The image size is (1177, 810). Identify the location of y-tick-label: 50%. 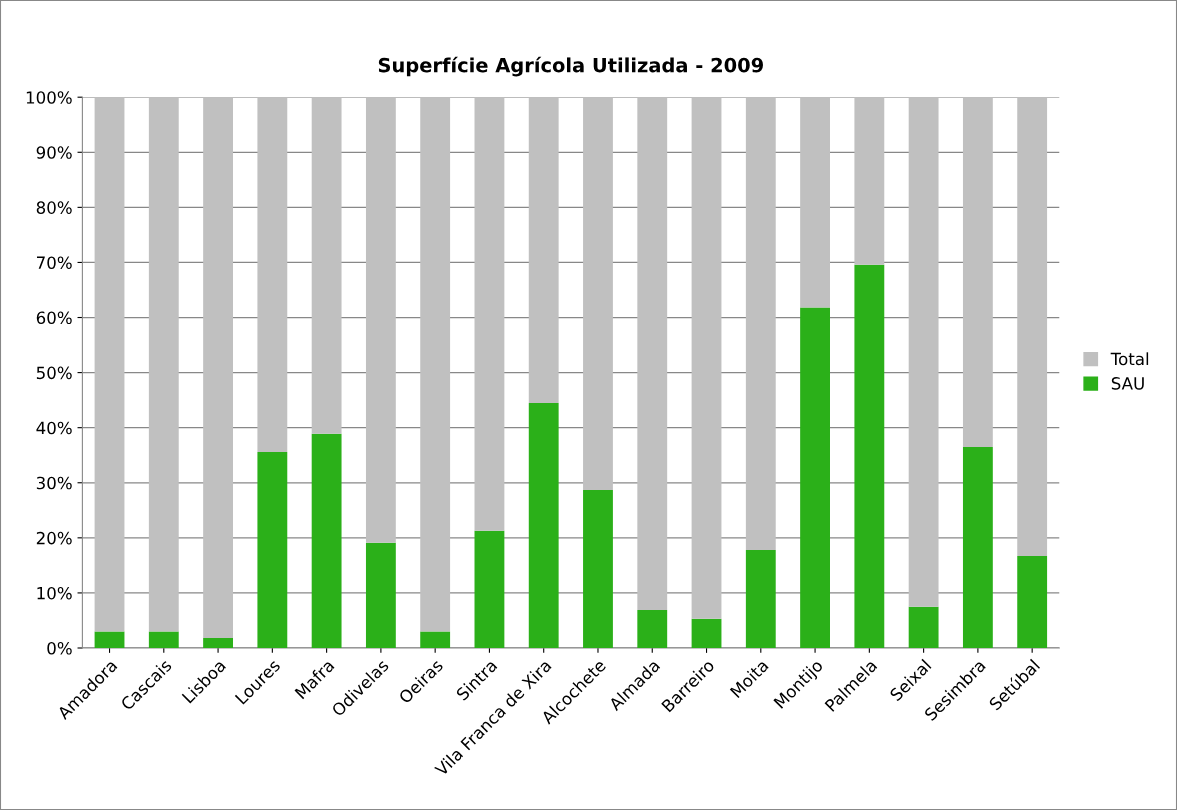
(54, 373).